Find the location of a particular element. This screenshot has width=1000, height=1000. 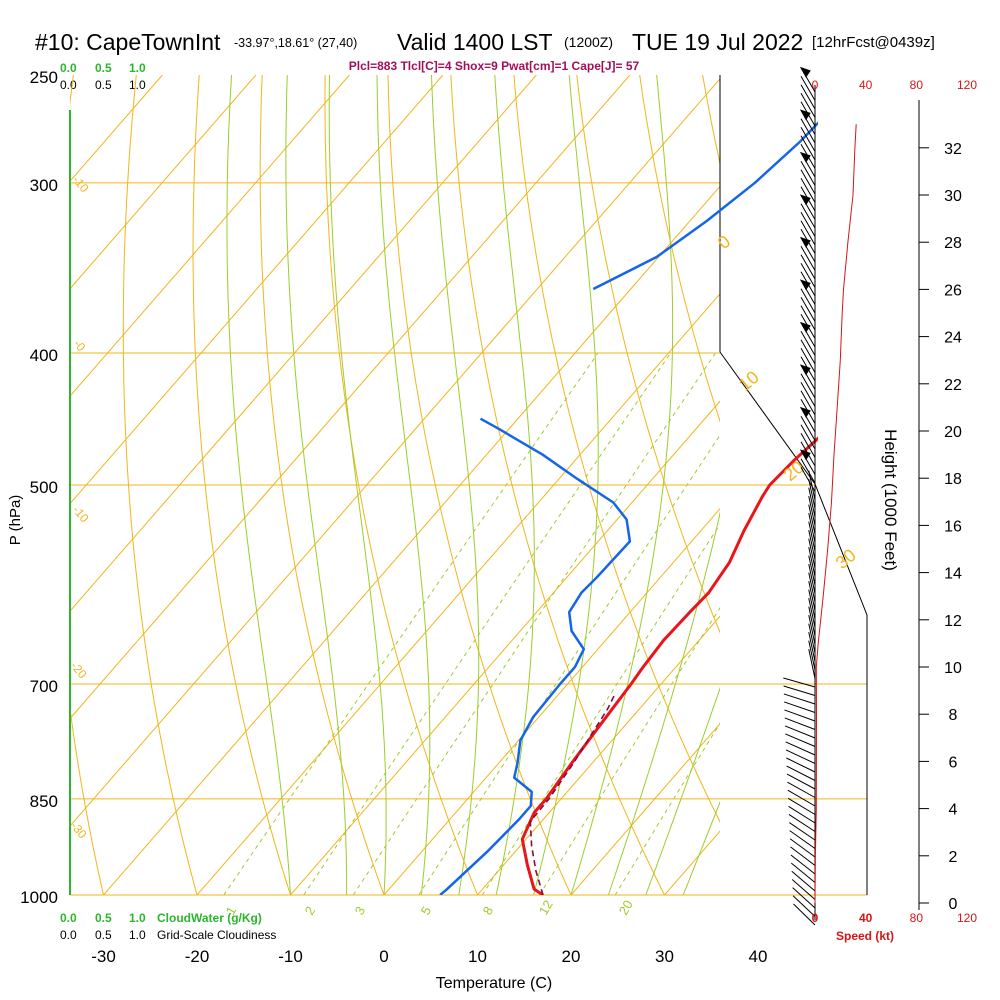

height-tick-label: 22 is located at coordinates (953, 385).